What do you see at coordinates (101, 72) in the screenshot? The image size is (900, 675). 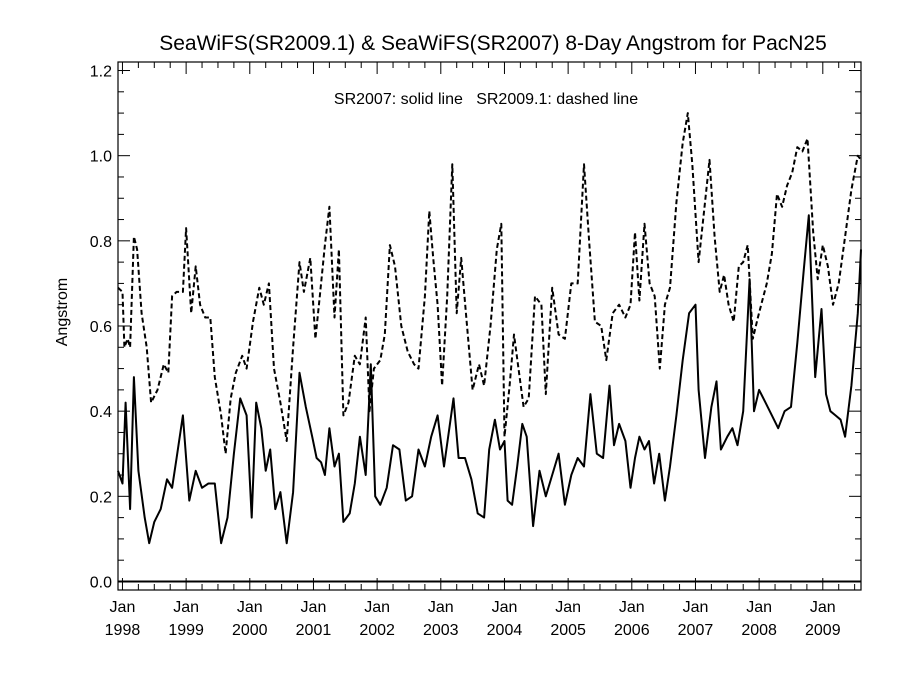 I see `y-tick-label: 1.2` at bounding box center [101, 72].